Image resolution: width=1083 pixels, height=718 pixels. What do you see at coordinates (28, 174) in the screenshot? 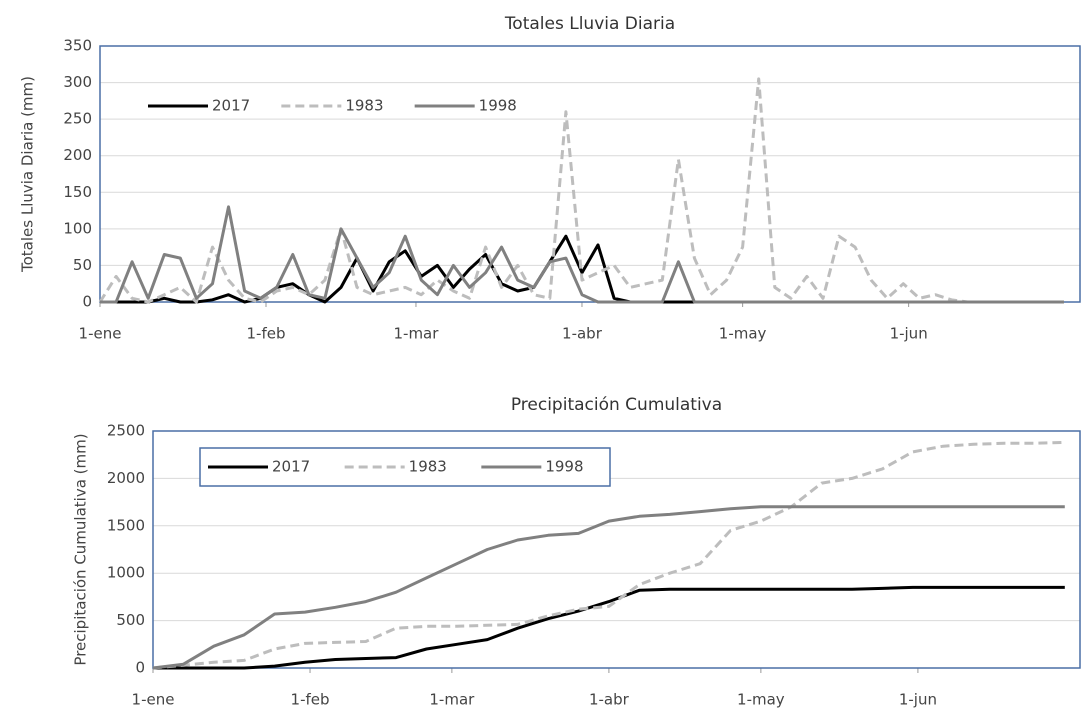
I see `y-axis-label: Totales Lluvia Diaria (mm)` at bounding box center [28, 174].